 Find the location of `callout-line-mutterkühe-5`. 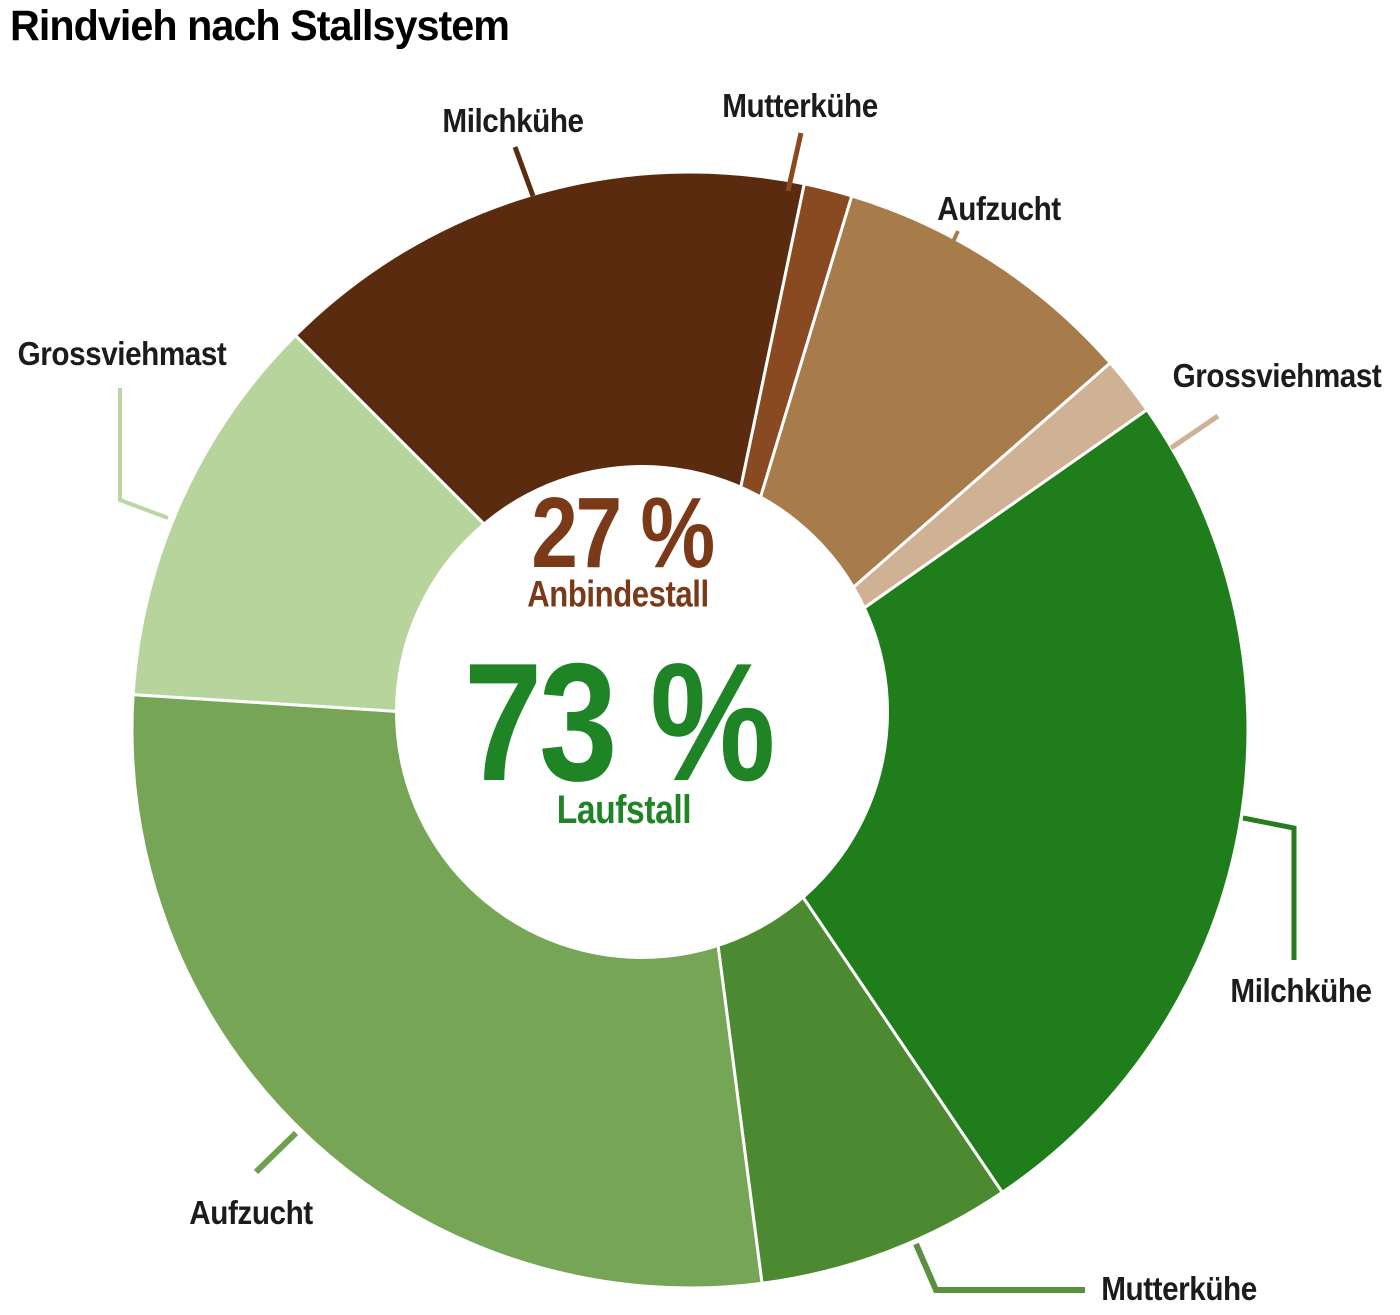

callout-line-mutterkühe-5 is located at coordinates (999, 1267).